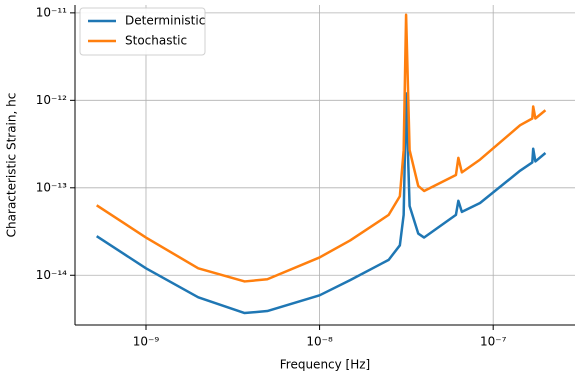  I want to click on y-axis-label: Characteristic Strain, hc, so click(12, 165).